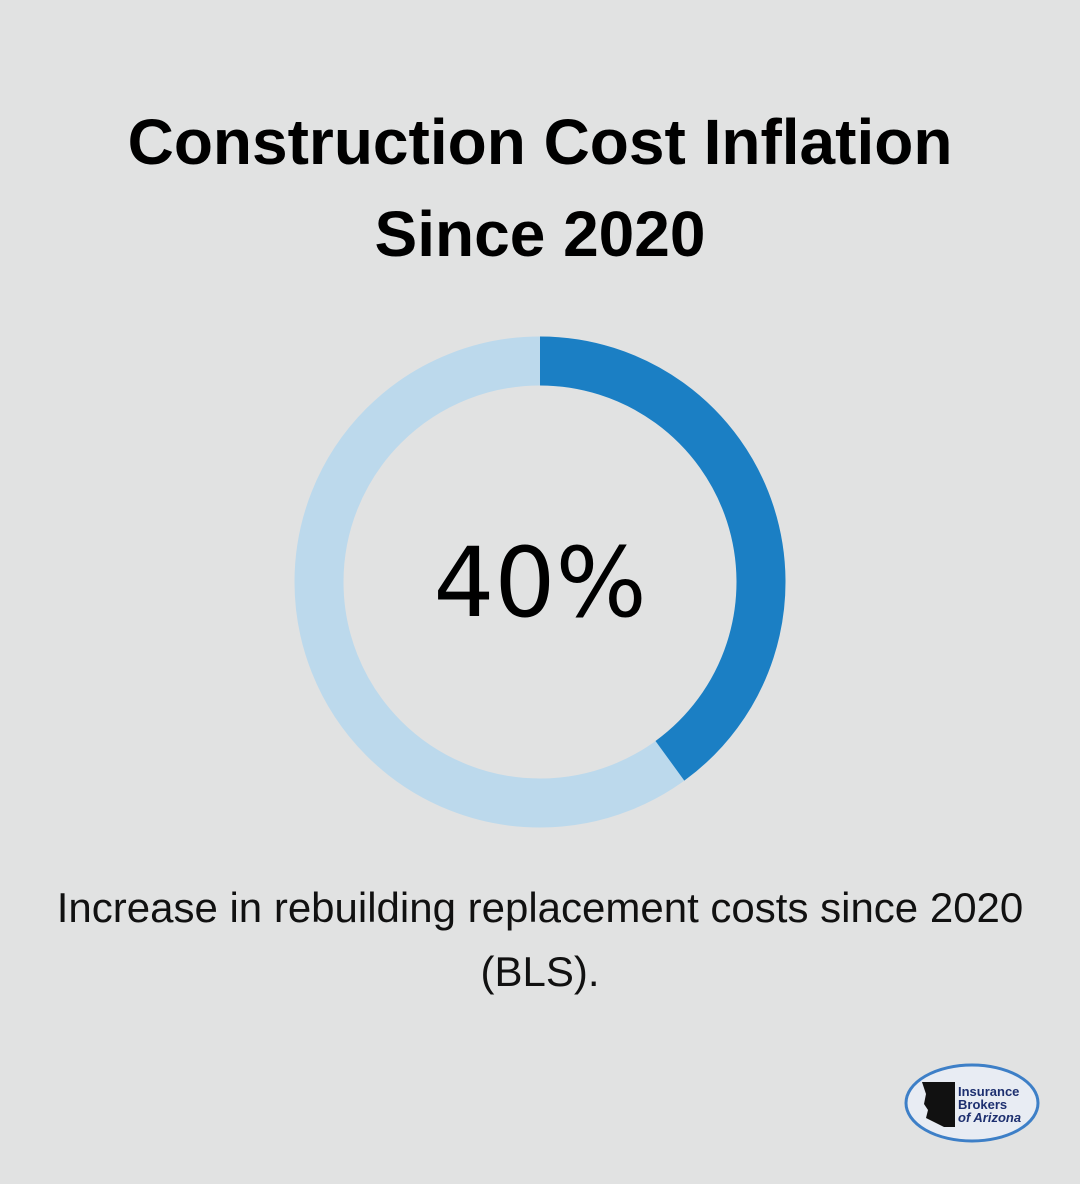  I want to click on logo: Insurance Brokers of Arizona, so click(972, 1103).